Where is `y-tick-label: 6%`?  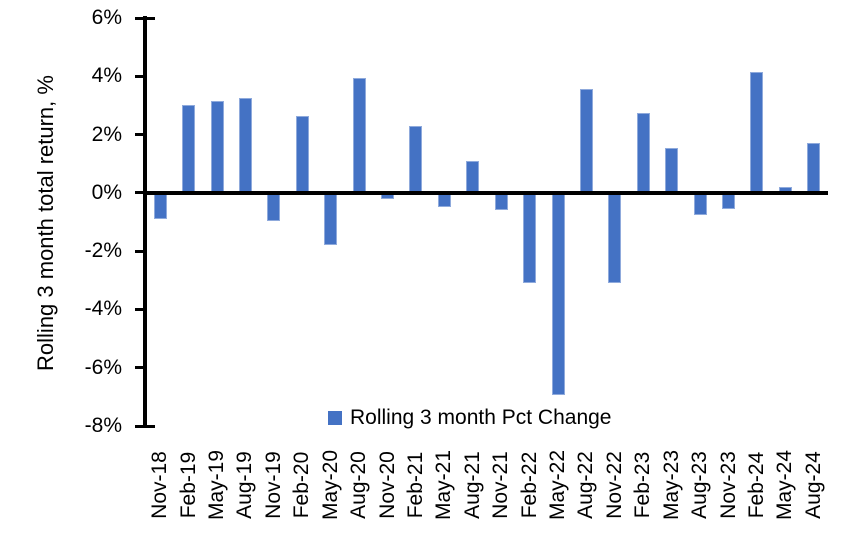
y-tick-label: 6% is located at coordinates (106, 17).